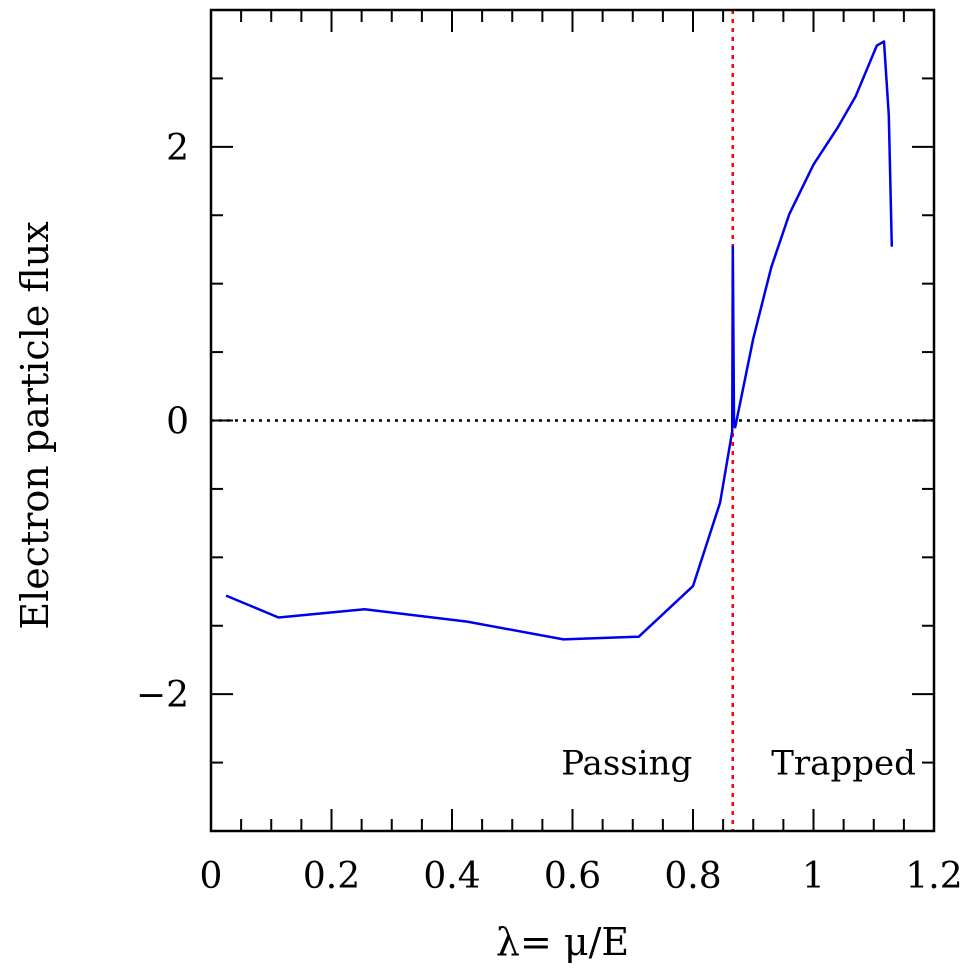 The width and height of the screenshot is (974, 976). I want to click on x-tick-label: 0.8, so click(692, 876).